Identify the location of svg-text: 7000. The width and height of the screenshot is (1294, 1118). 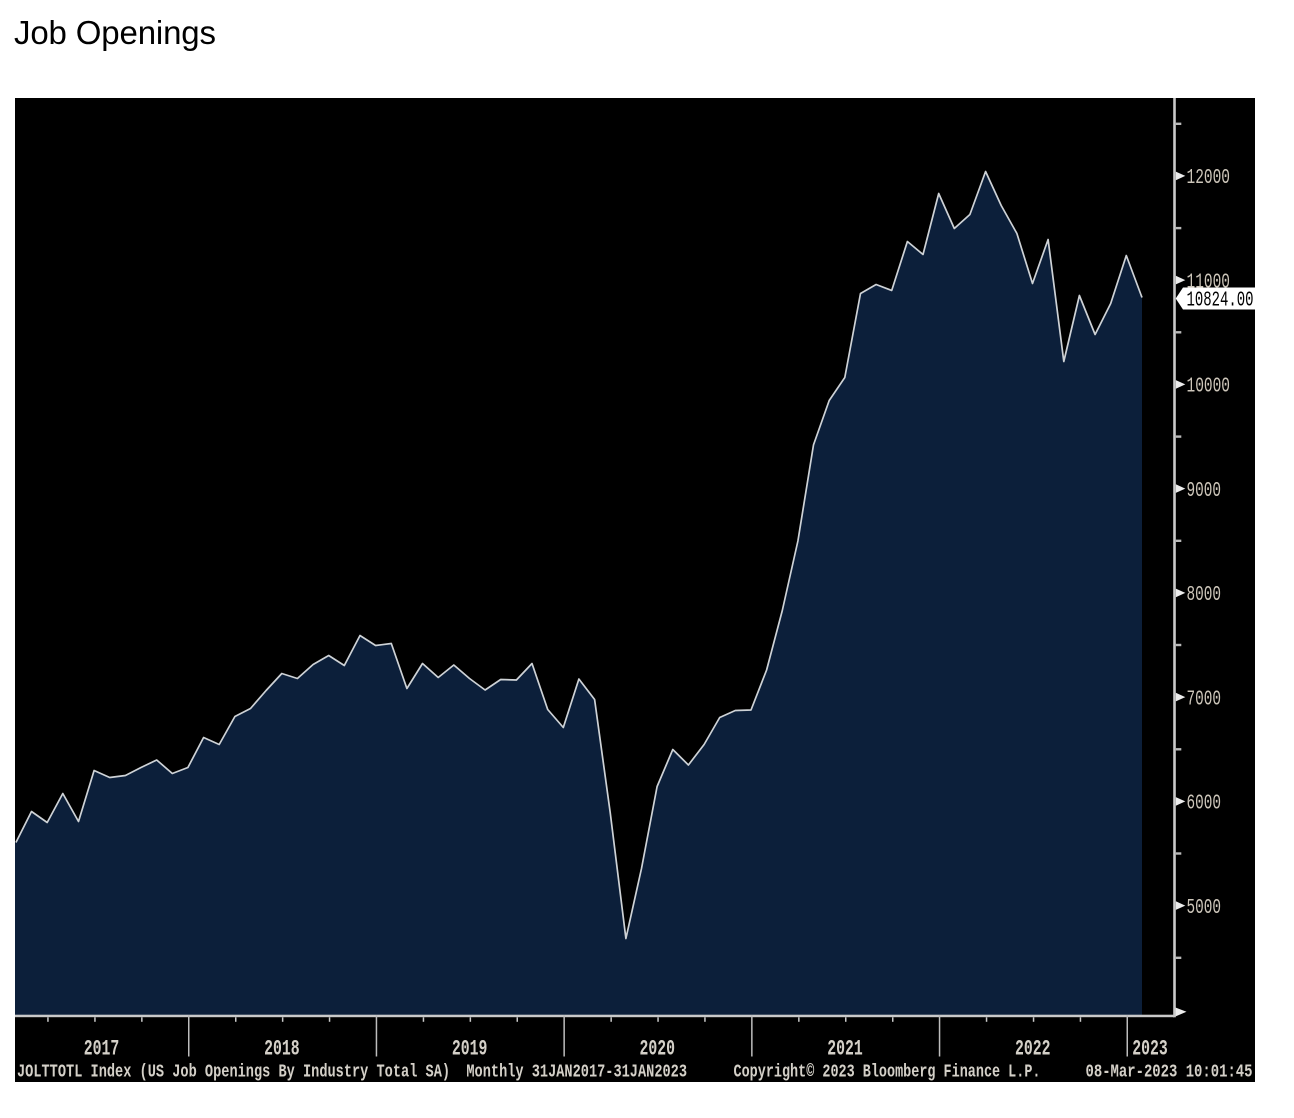
(1204, 699).